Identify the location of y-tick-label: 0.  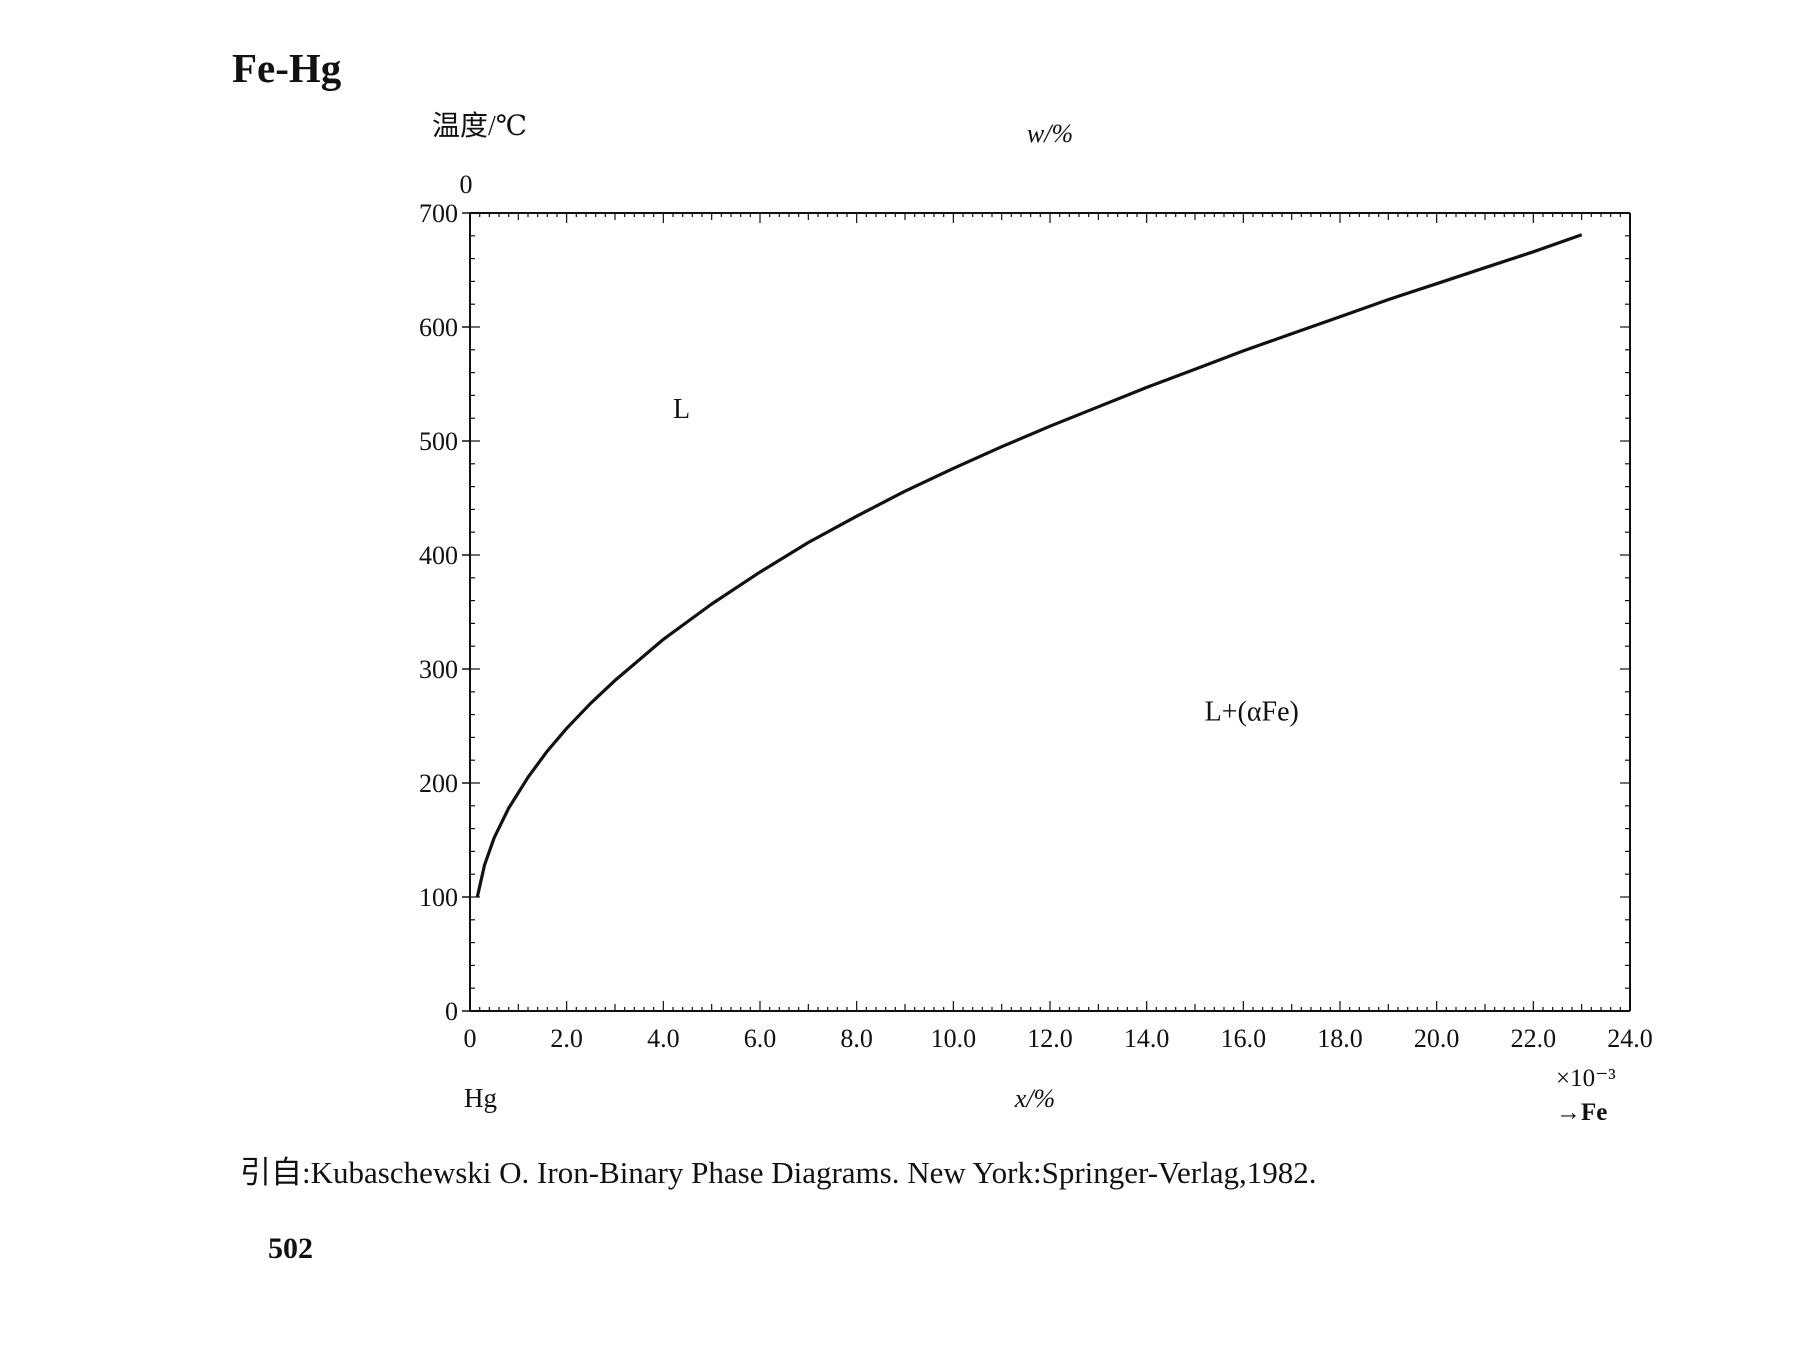
(451, 1011).